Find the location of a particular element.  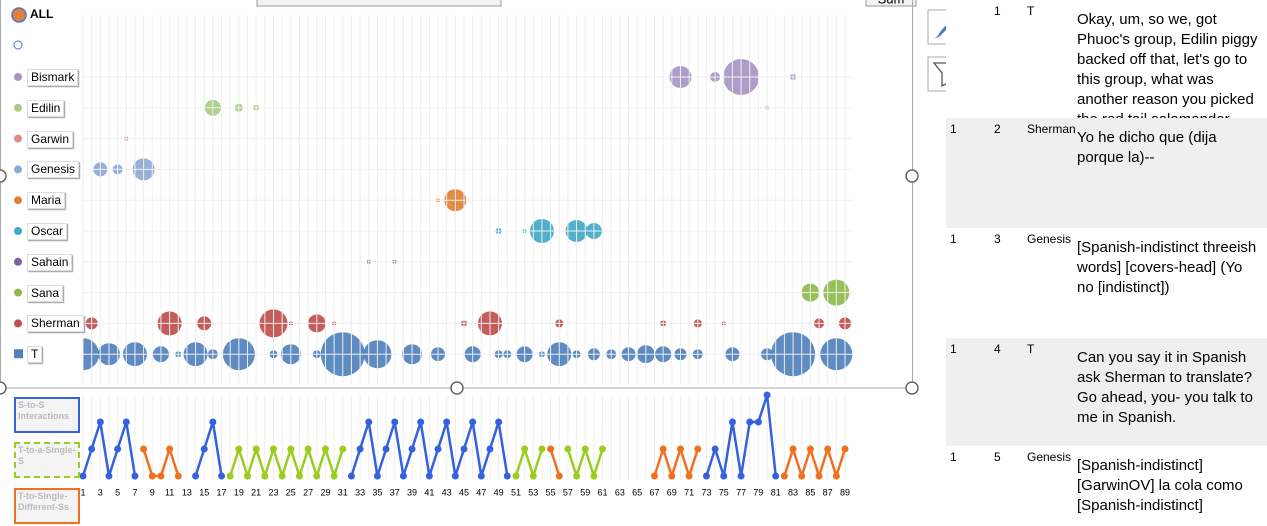

x-tick-label: 17 is located at coordinates (222, 492).